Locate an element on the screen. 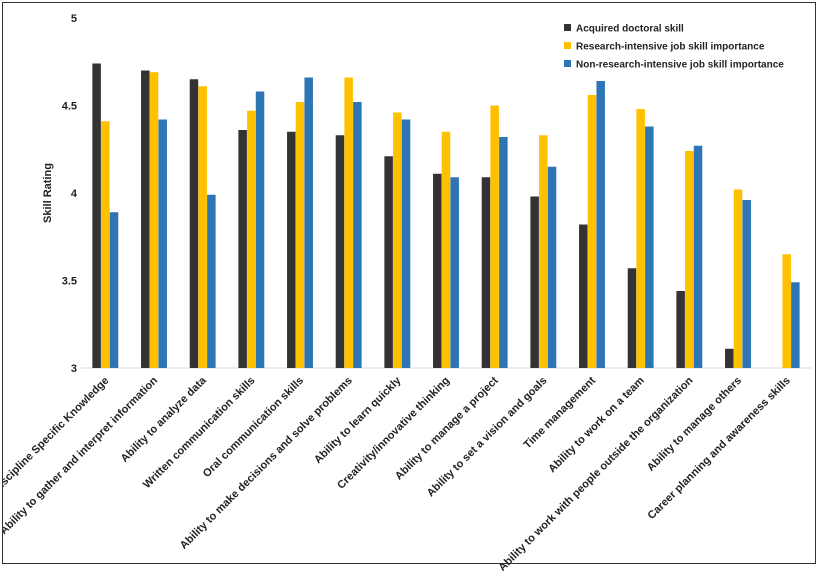 The width and height of the screenshot is (820, 571). category-label: Ability to manage others is located at coordinates (694, 424).